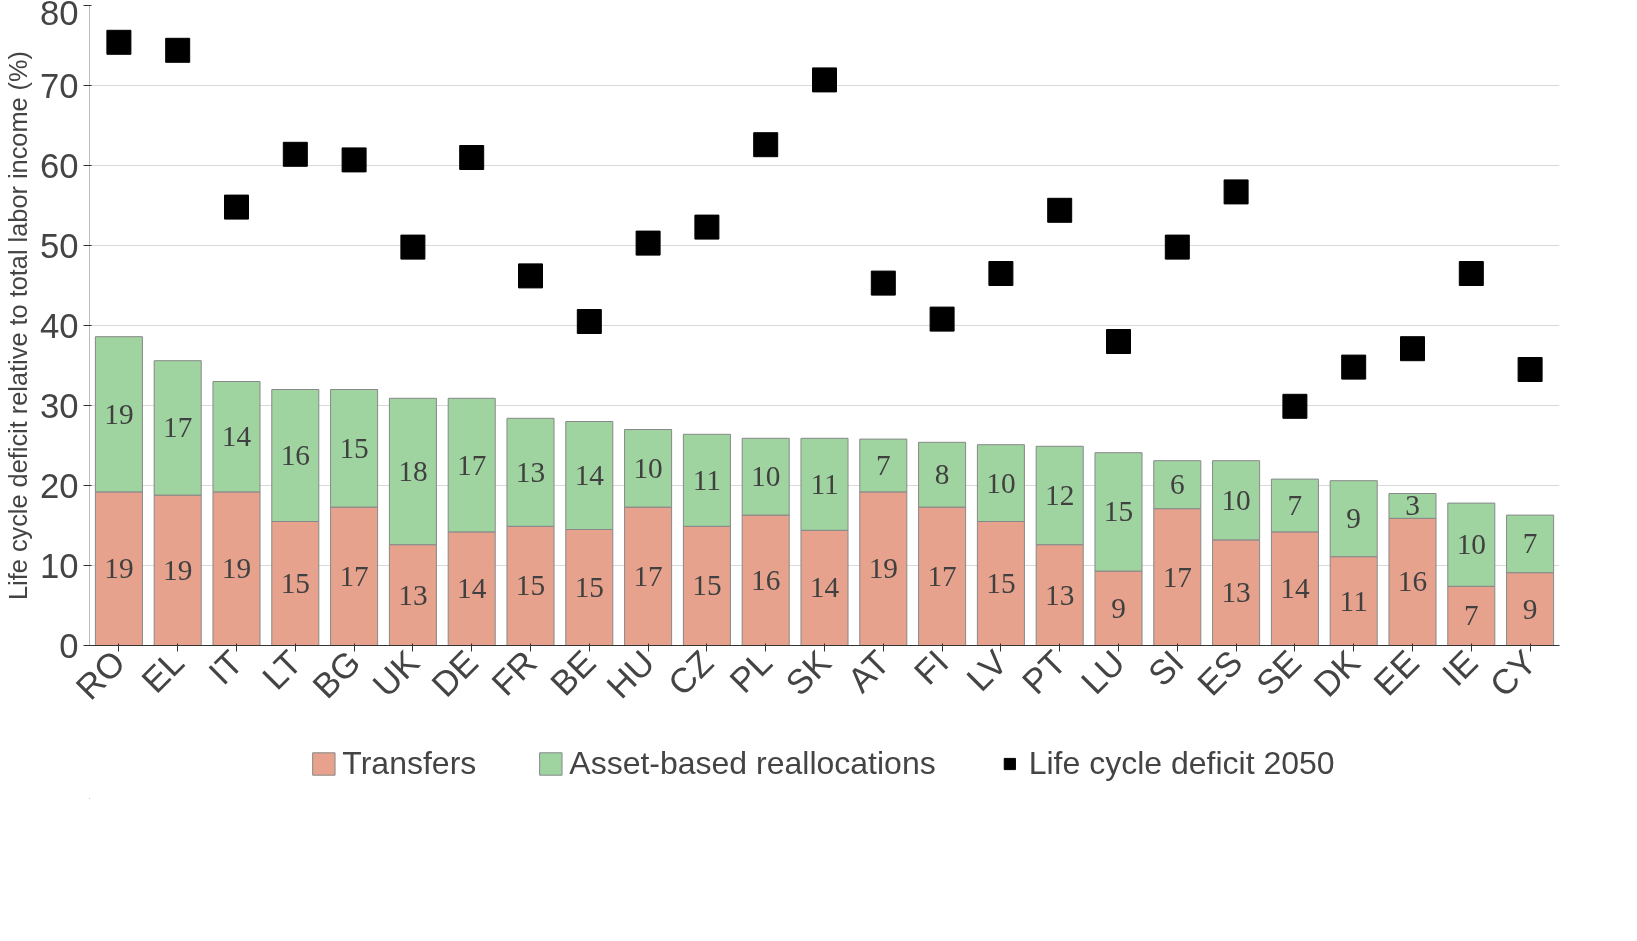 The width and height of the screenshot is (1637, 941). Describe the element at coordinates (17, 325) in the screenshot. I see `y-axis-title: Life cycle deficit relative to total labor income (%)` at that location.